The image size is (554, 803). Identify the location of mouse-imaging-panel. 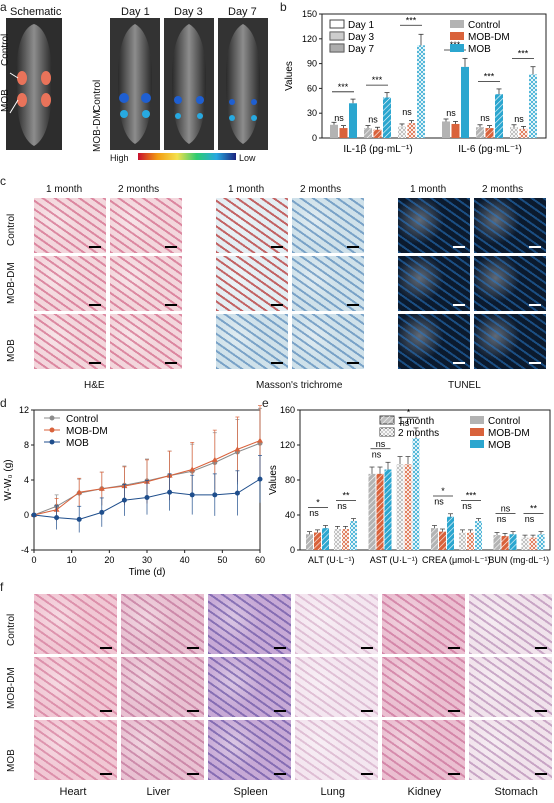
(137, 89).